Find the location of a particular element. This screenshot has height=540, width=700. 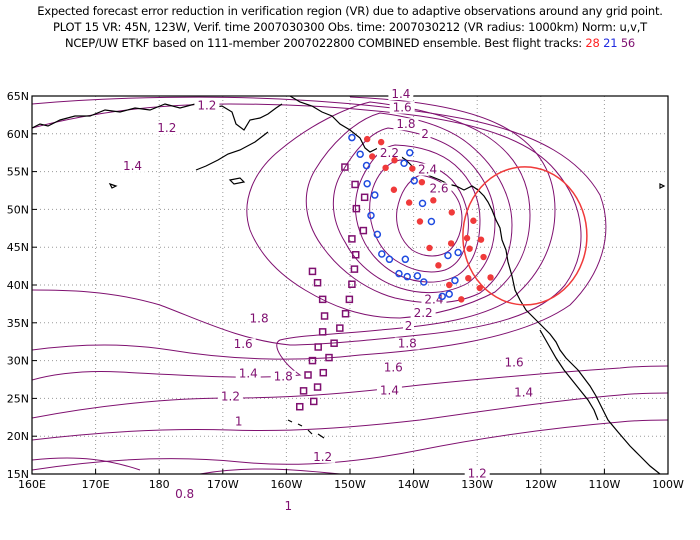

contour-label: 2.2 is located at coordinates (389, 153).